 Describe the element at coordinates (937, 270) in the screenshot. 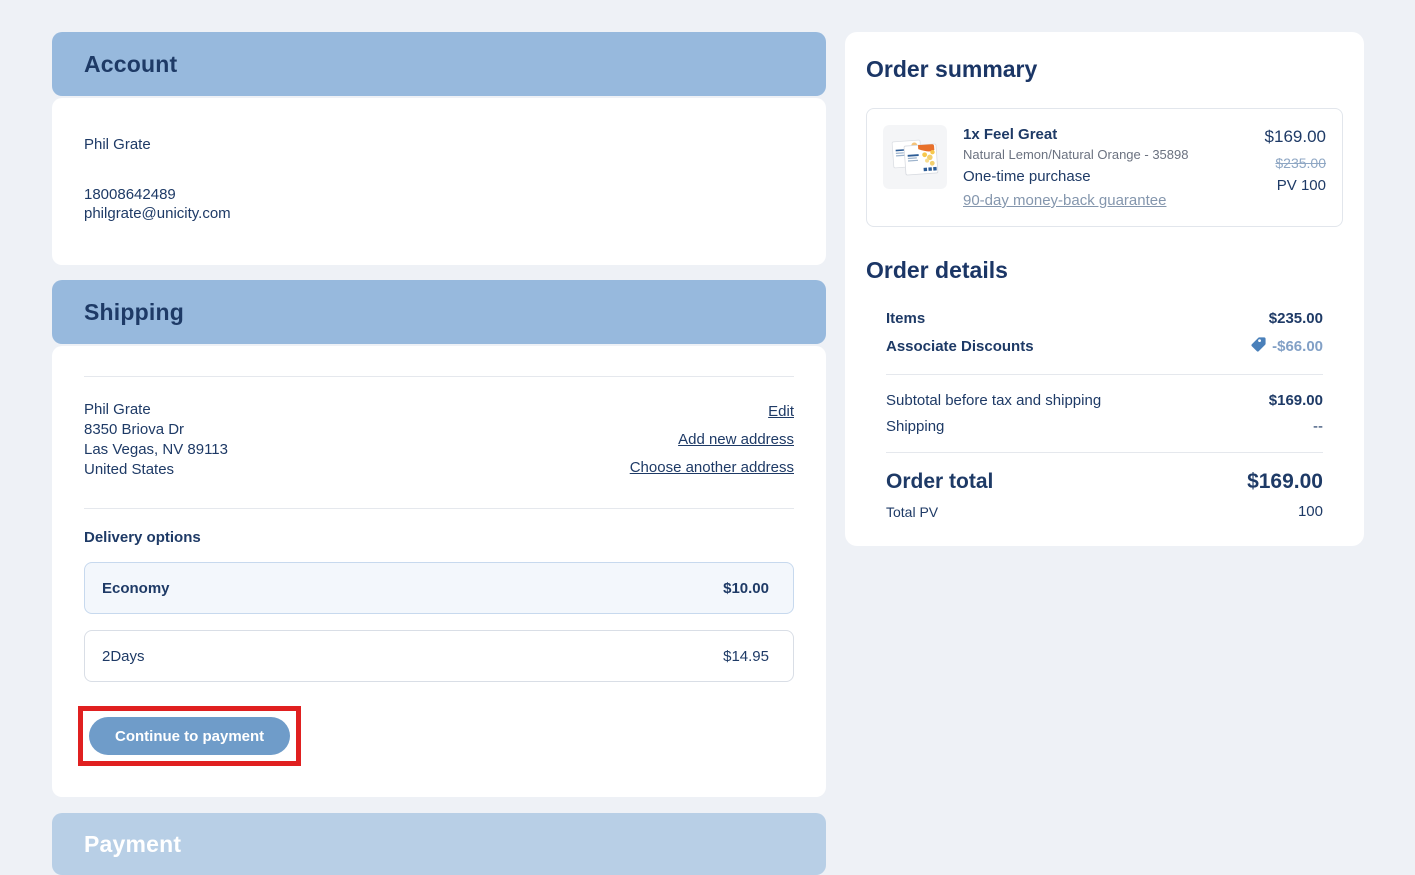

I see `order-details-title: Order details` at that location.